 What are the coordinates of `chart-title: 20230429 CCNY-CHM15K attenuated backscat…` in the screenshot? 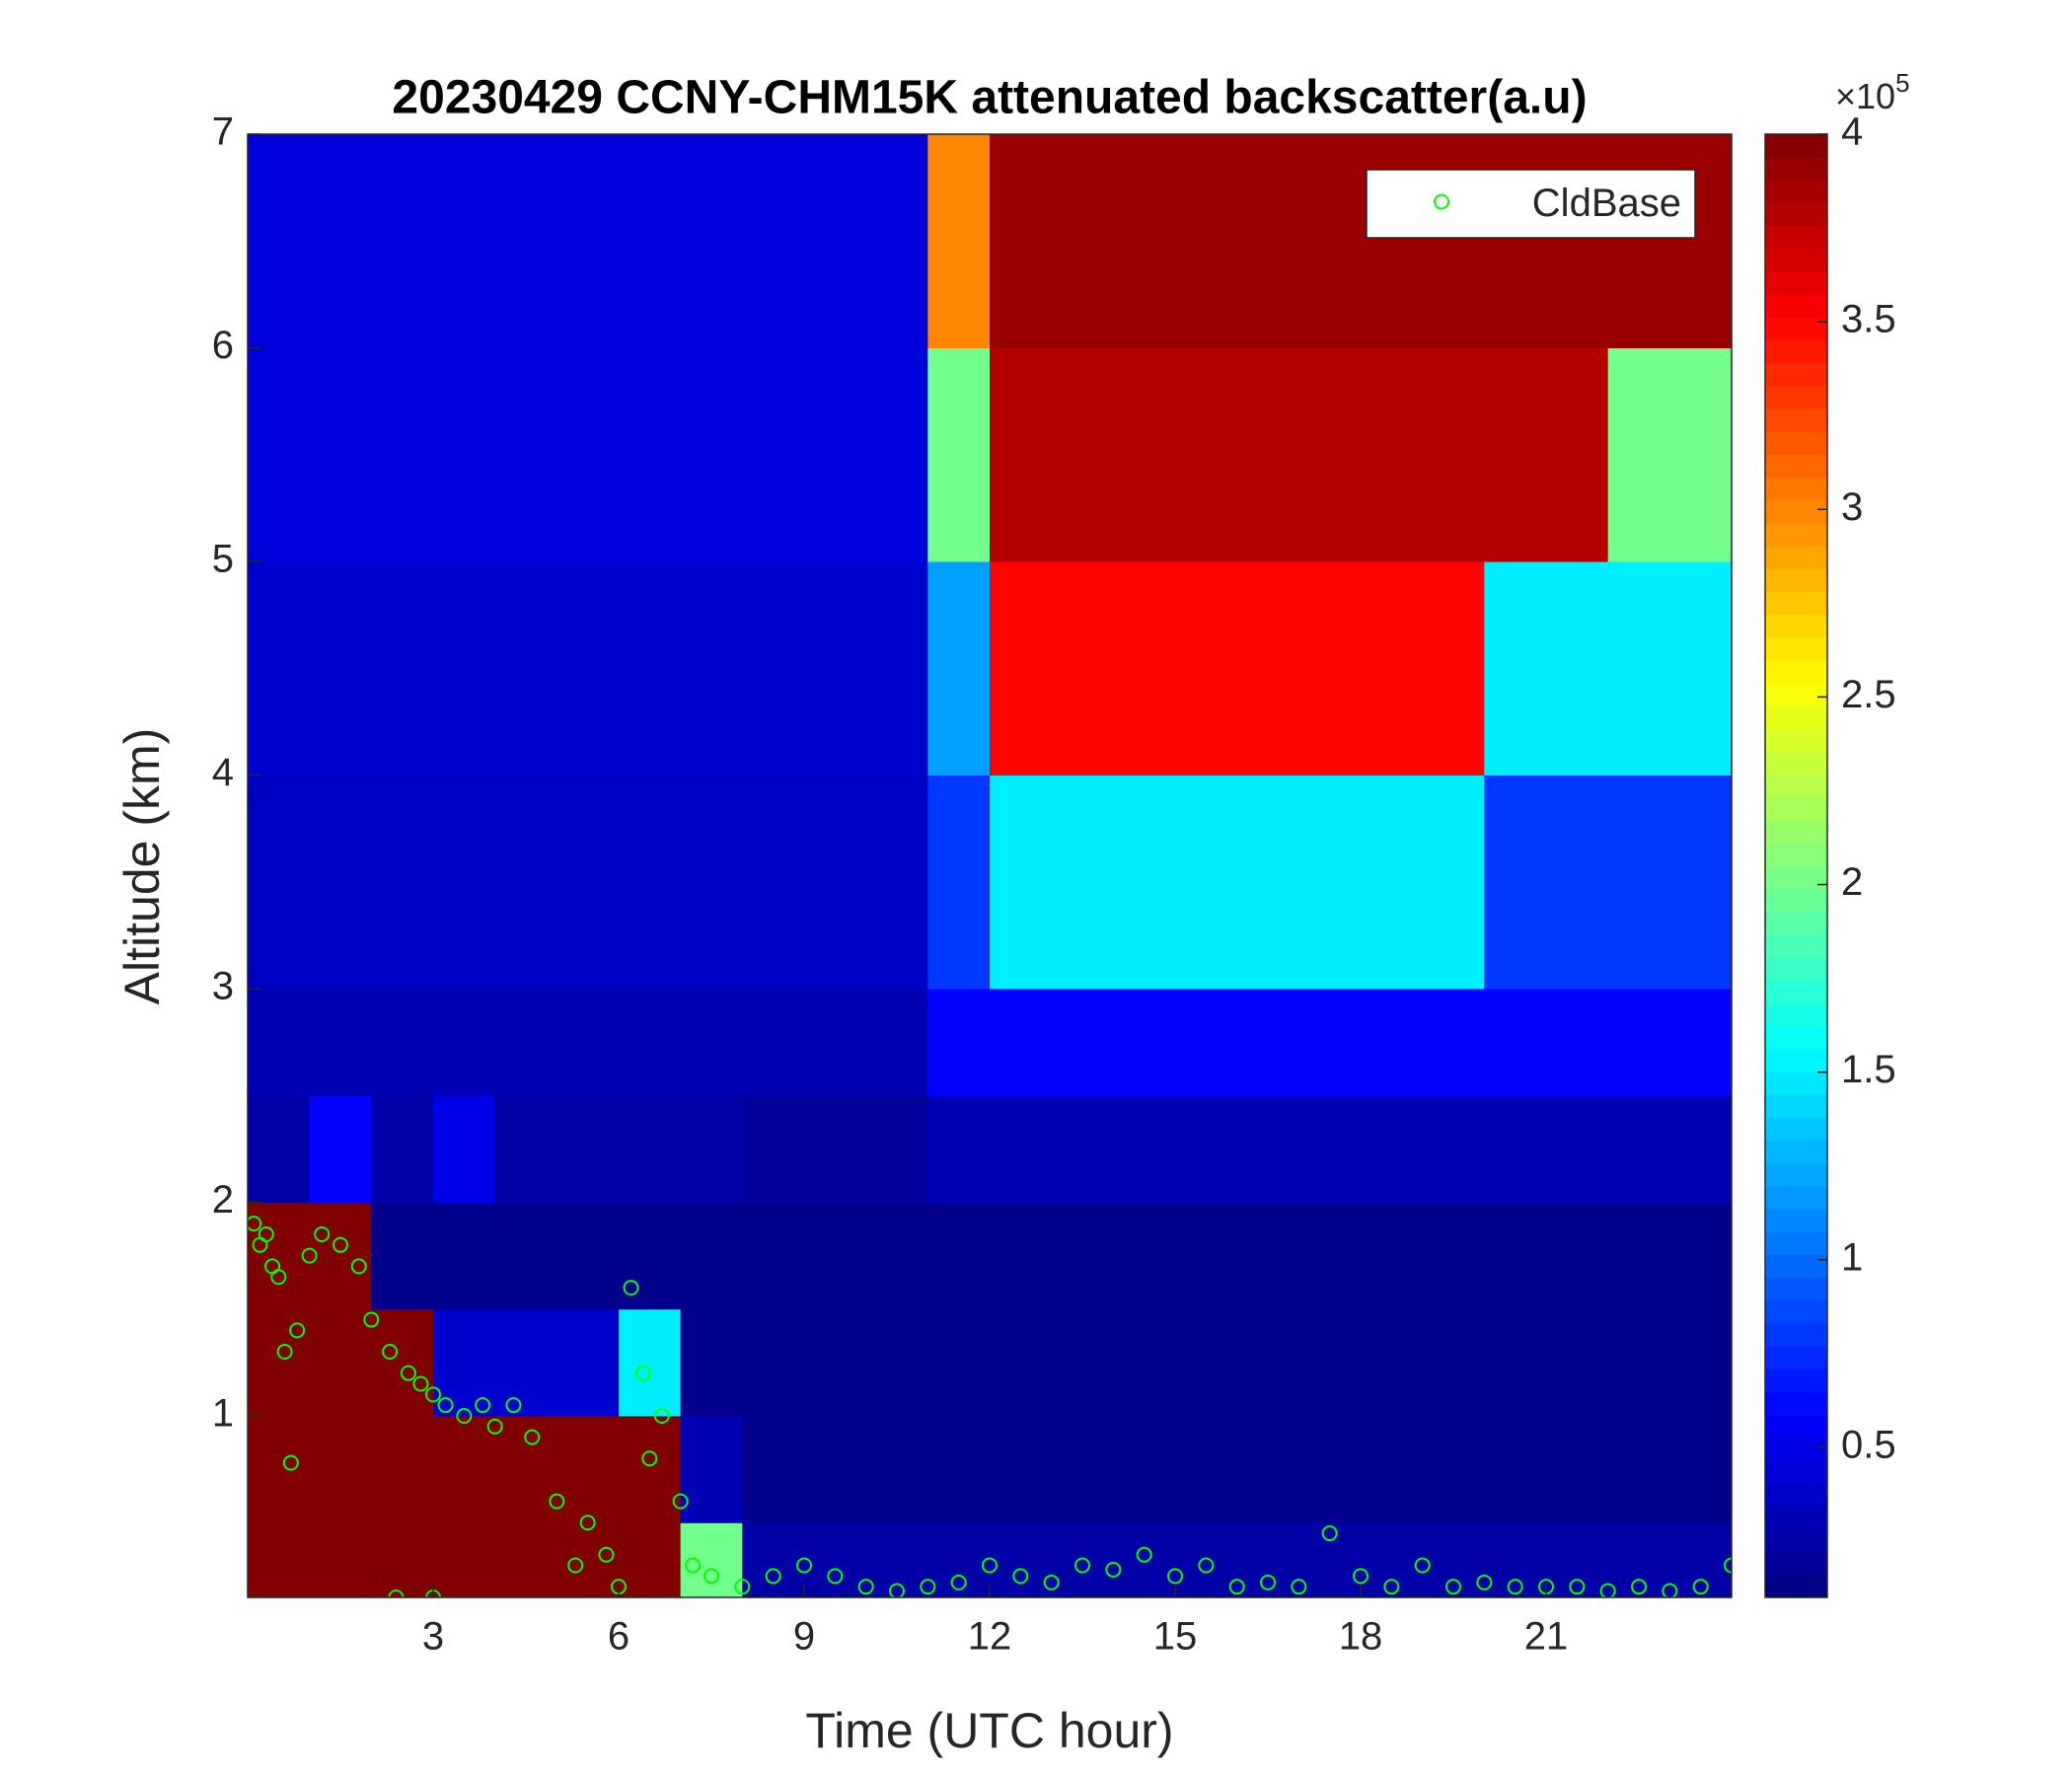 It's located at (990, 98).